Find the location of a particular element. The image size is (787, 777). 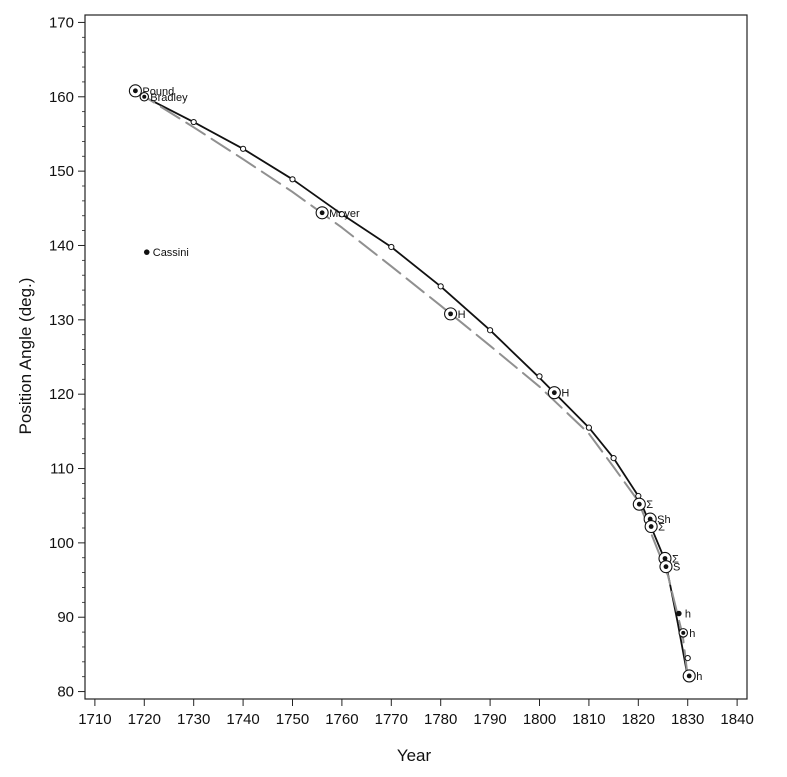

observer-label: Cassini is located at coordinates (171, 253).